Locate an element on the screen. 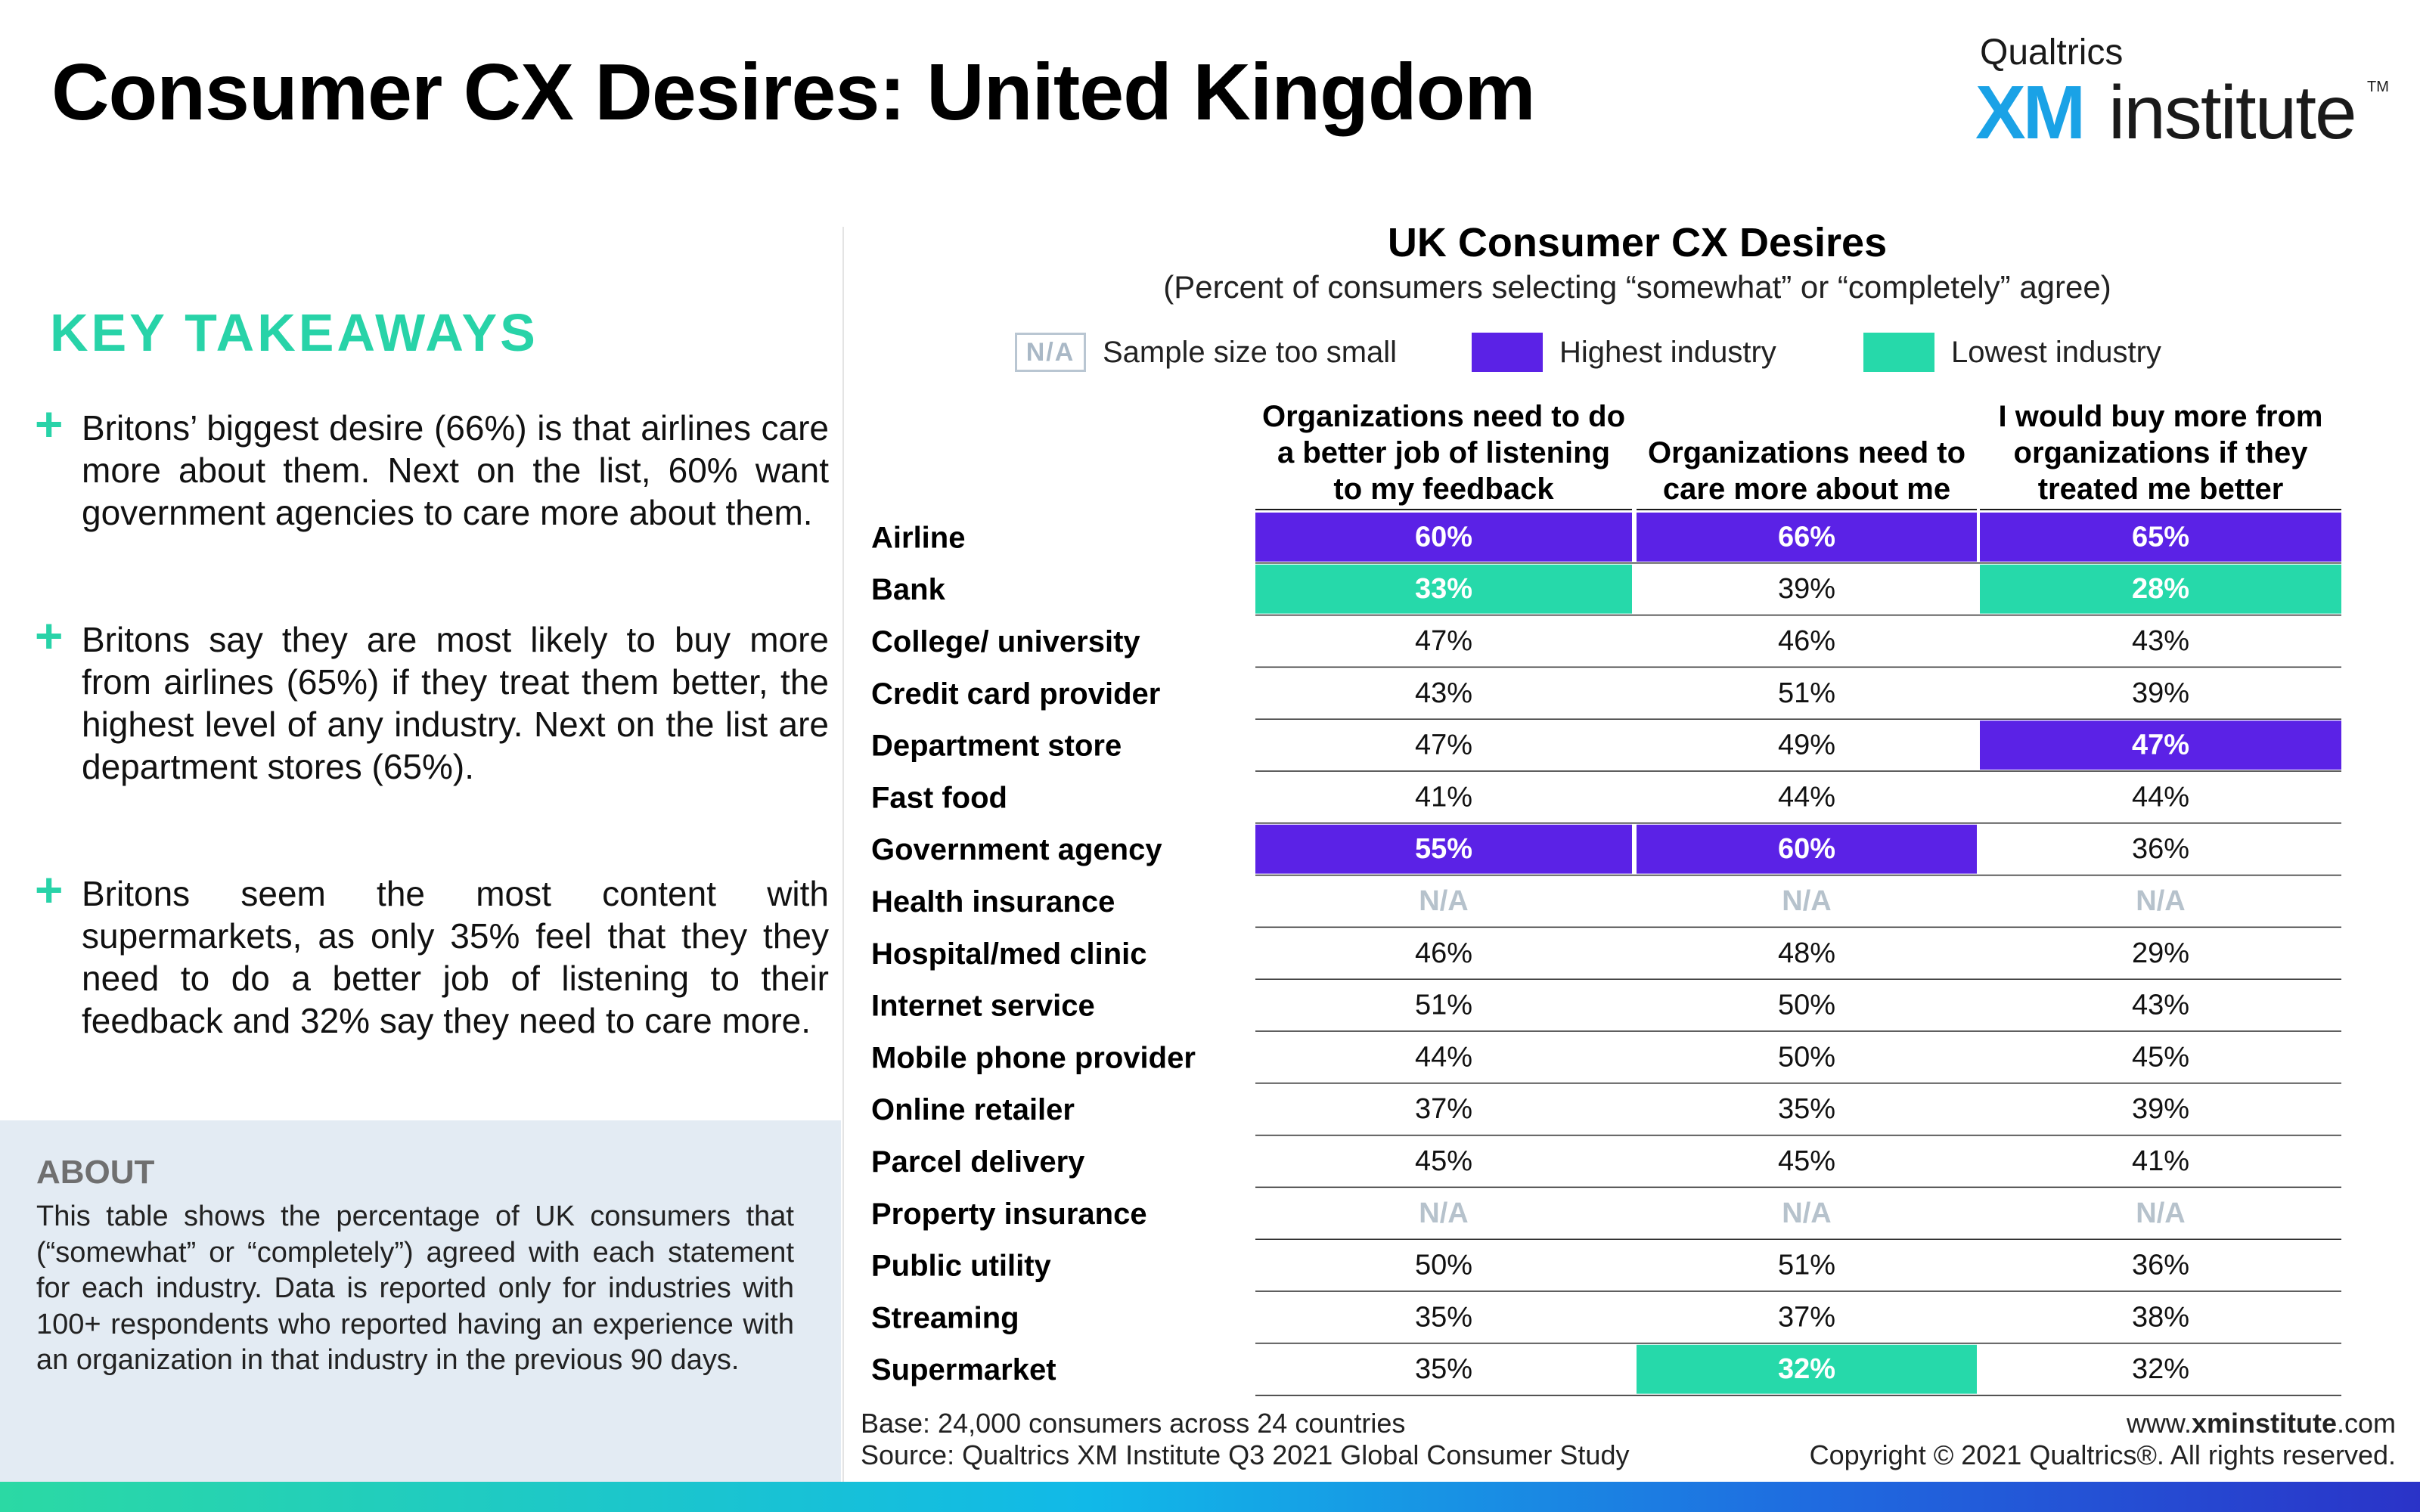  row-label: Government agency is located at coordinates (1016, 849).